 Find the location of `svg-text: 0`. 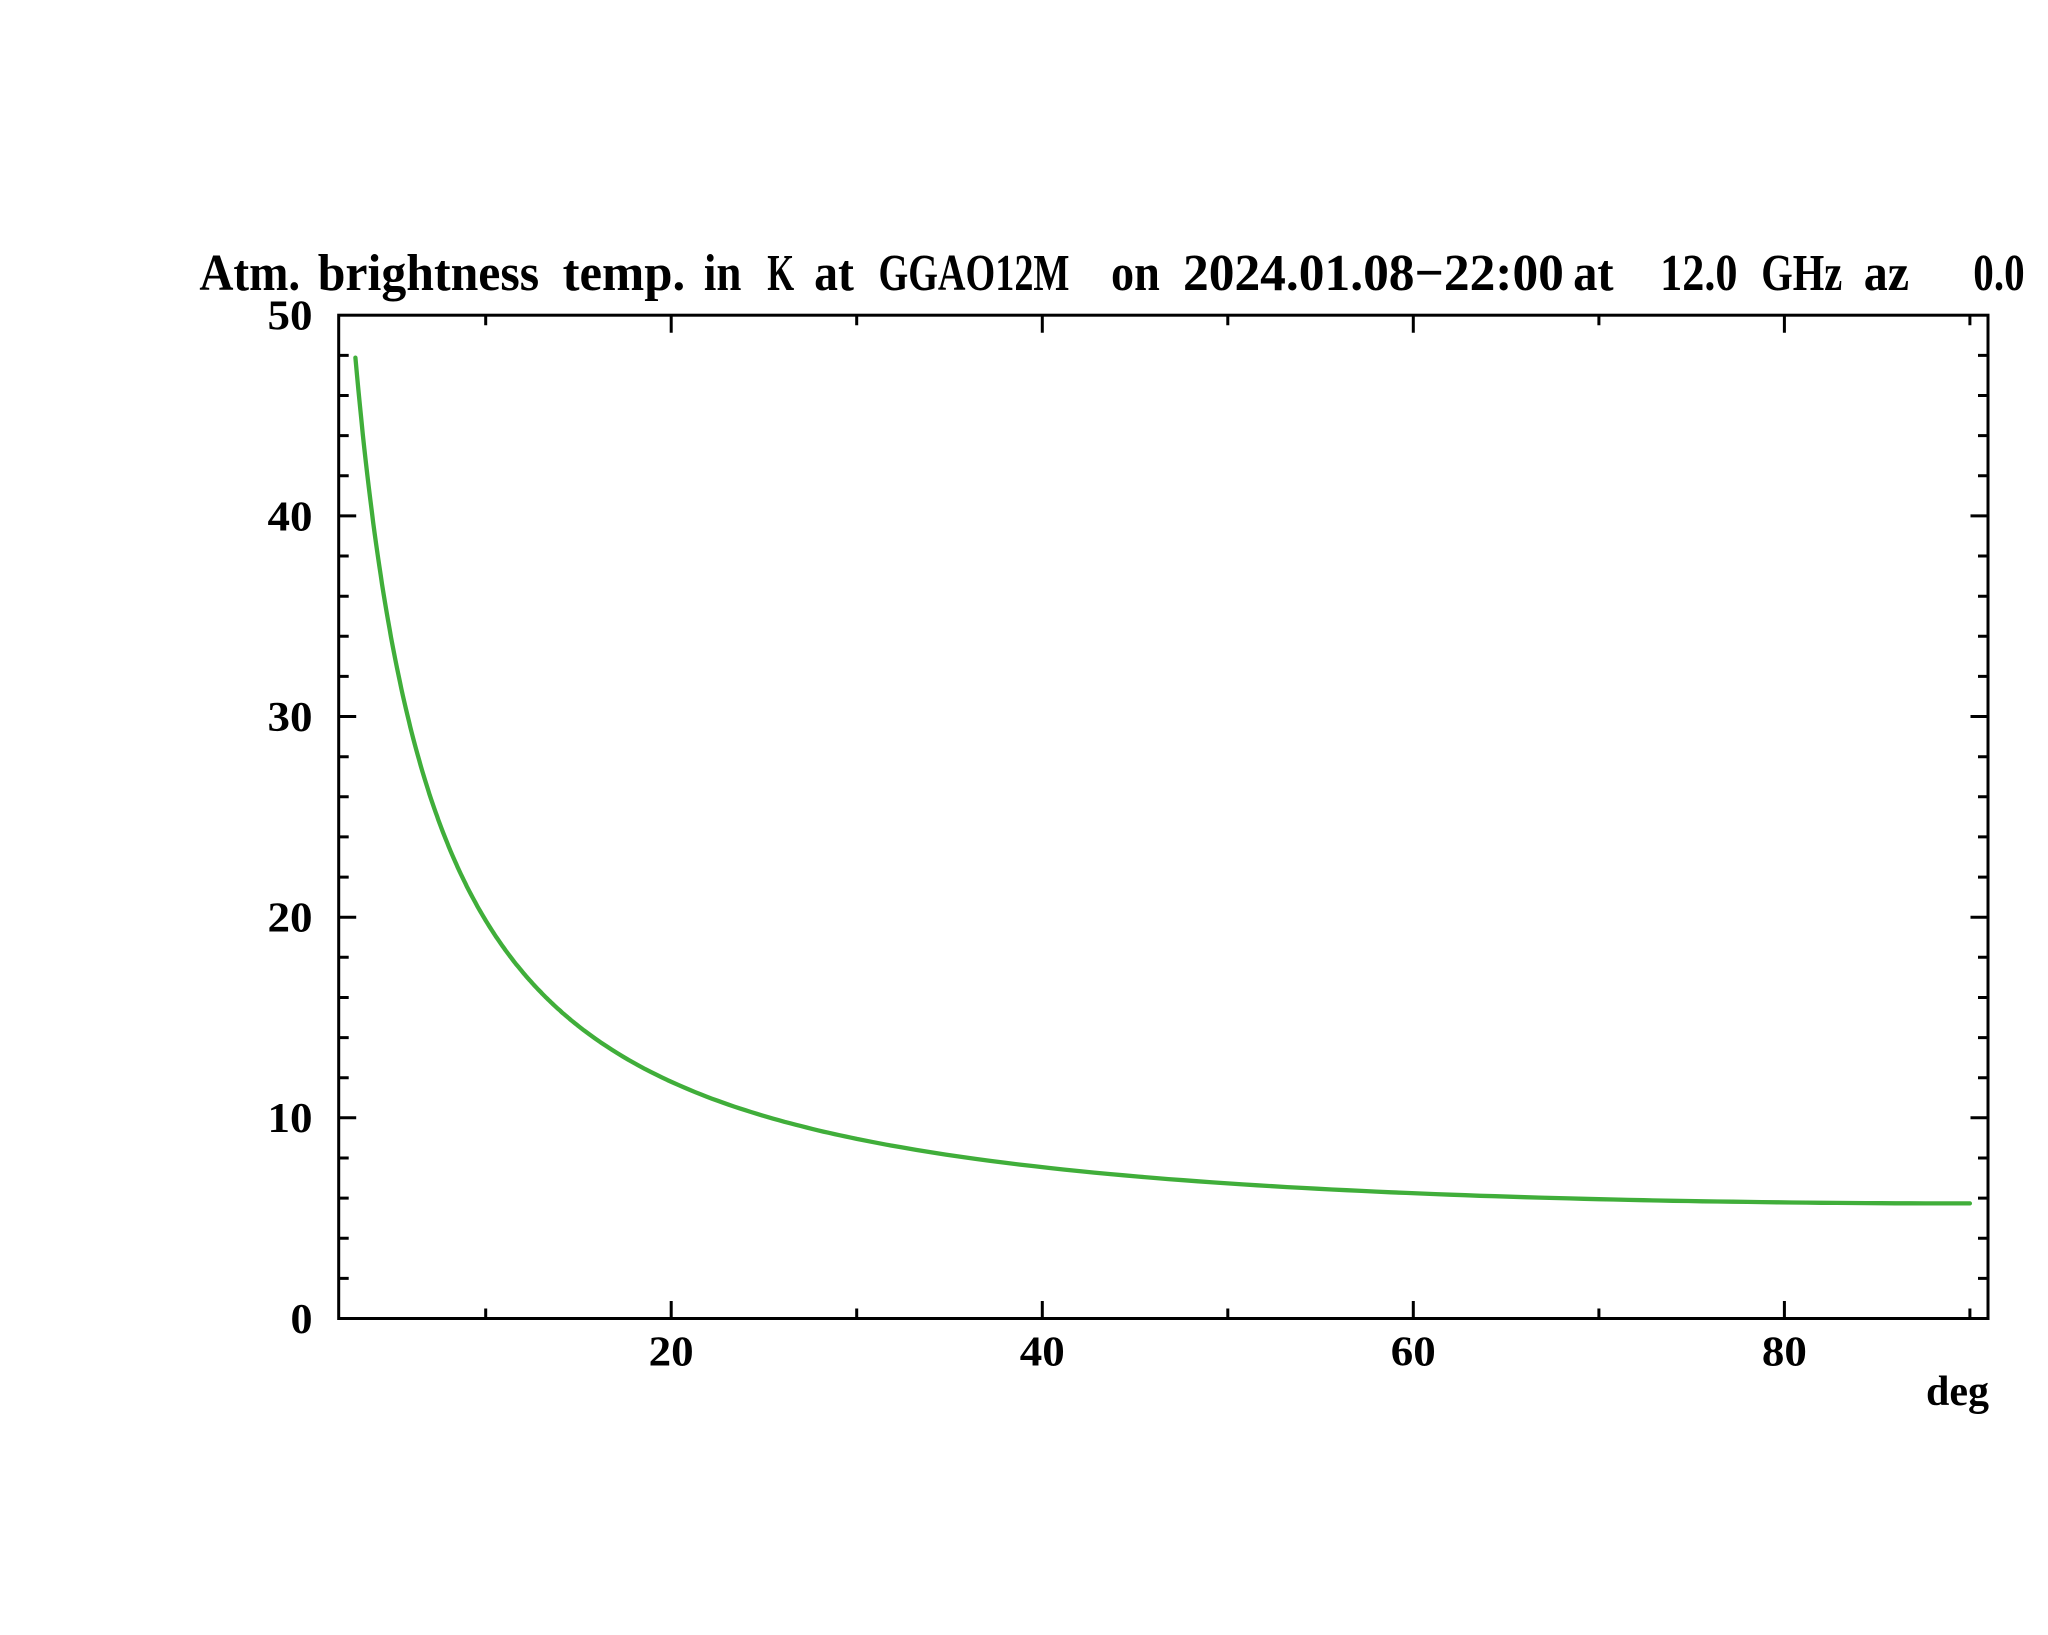

svg-text: 0 is located at coordinates (302, 1320).